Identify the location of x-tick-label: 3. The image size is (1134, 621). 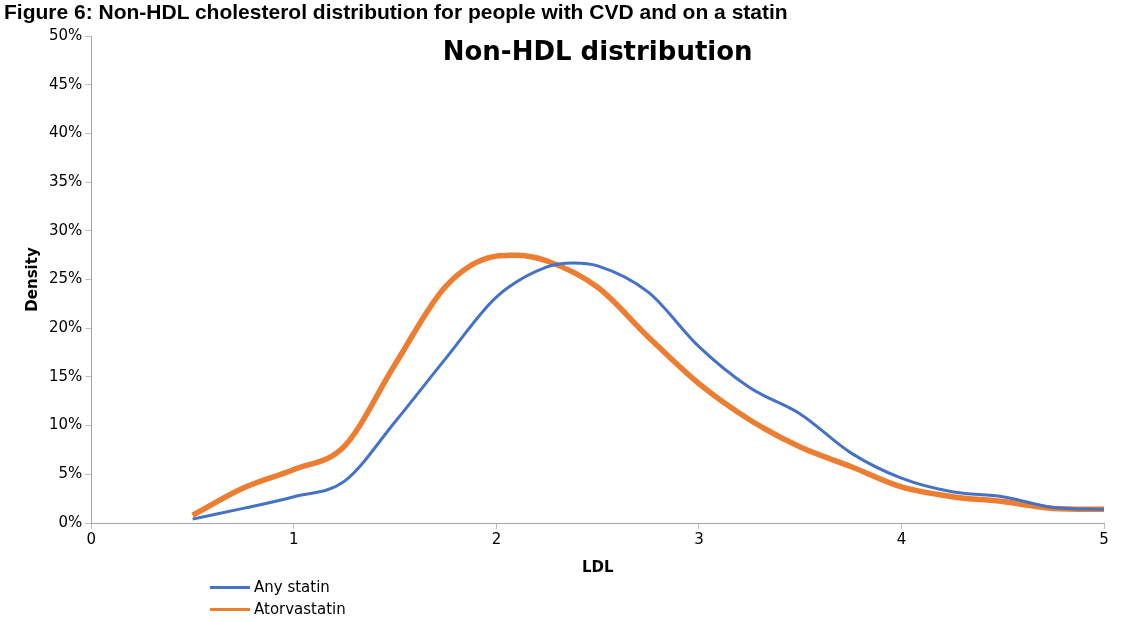
(699, 539).